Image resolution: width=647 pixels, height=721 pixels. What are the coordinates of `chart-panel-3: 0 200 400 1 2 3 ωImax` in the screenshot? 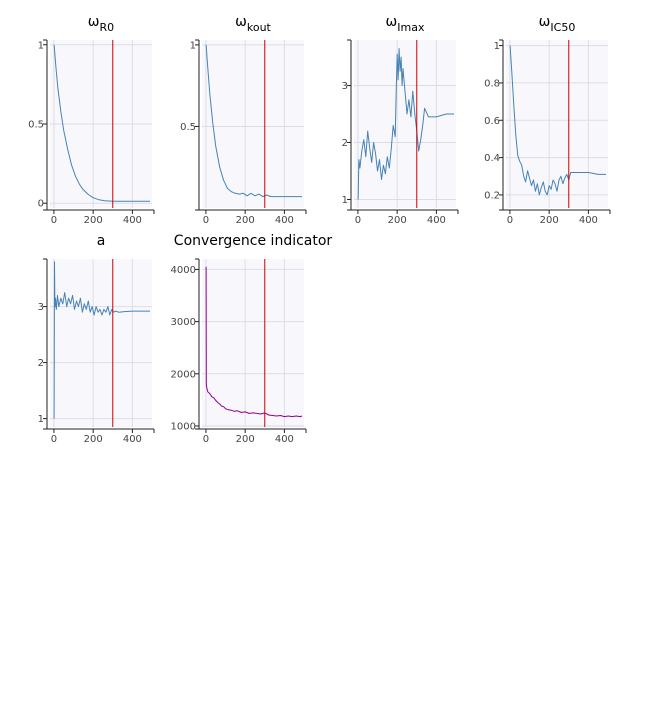 It's located at (400, 120).